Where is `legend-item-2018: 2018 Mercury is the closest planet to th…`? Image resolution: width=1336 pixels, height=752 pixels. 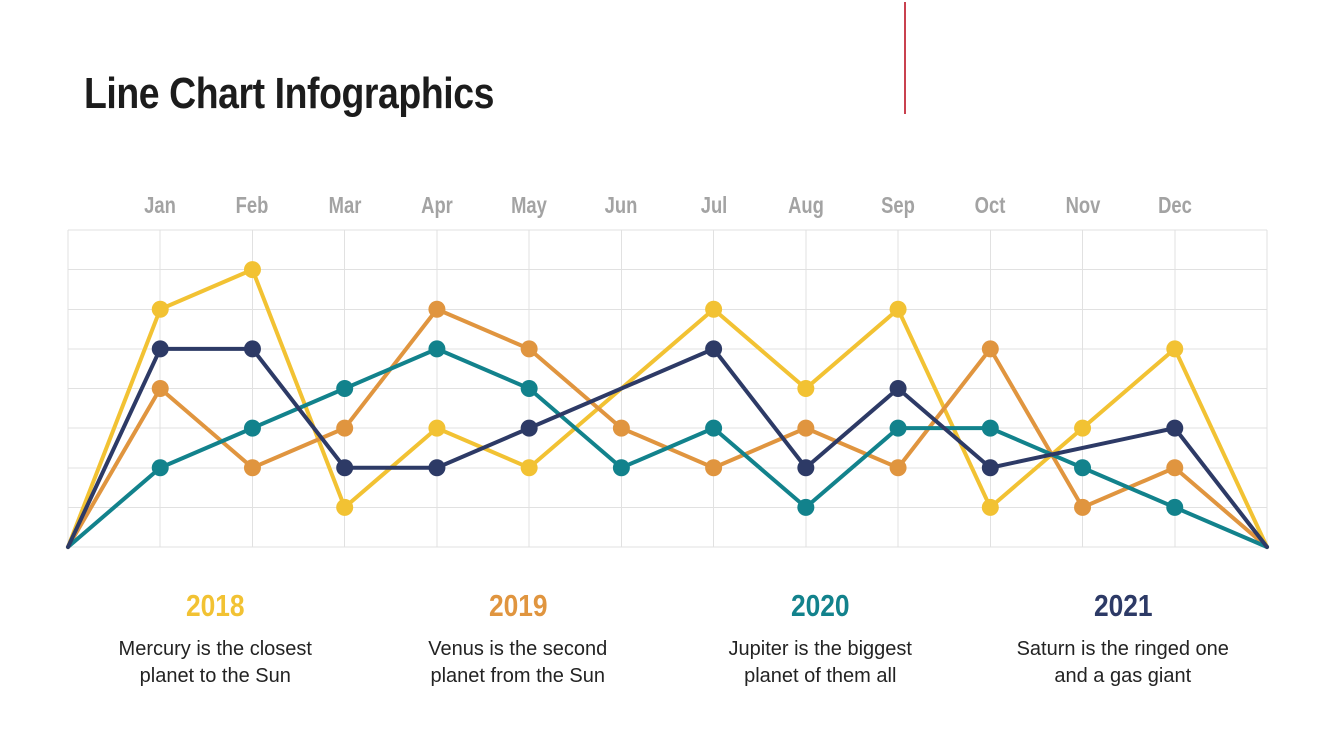 legend-item-2018: 2018 Mercury is the closest planet to th… is located at coordinates (215, 640).